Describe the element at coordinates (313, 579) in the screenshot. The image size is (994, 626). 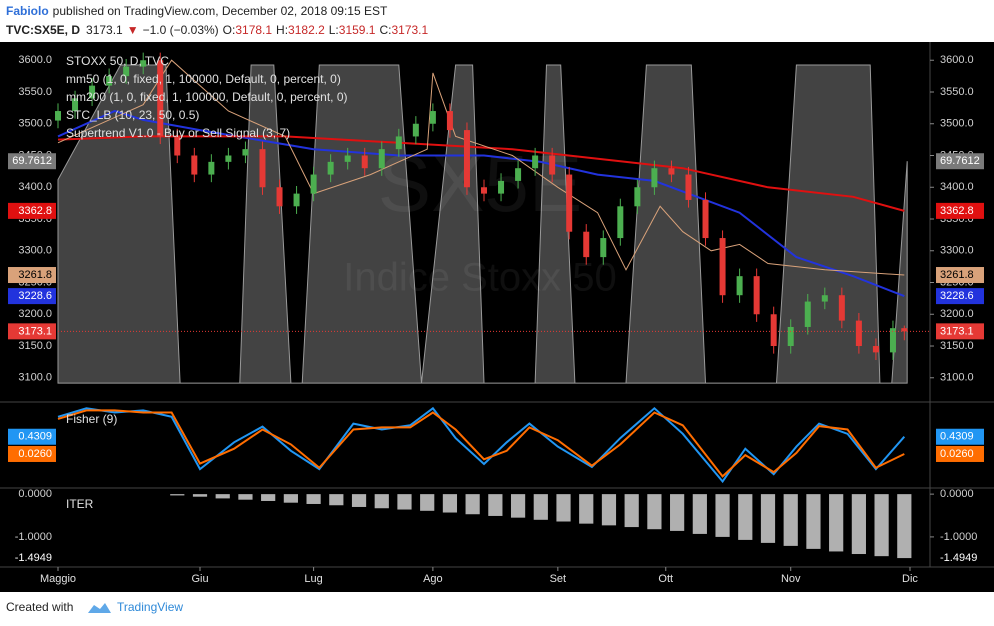
I see `x-tick-label: Lug` at that location.